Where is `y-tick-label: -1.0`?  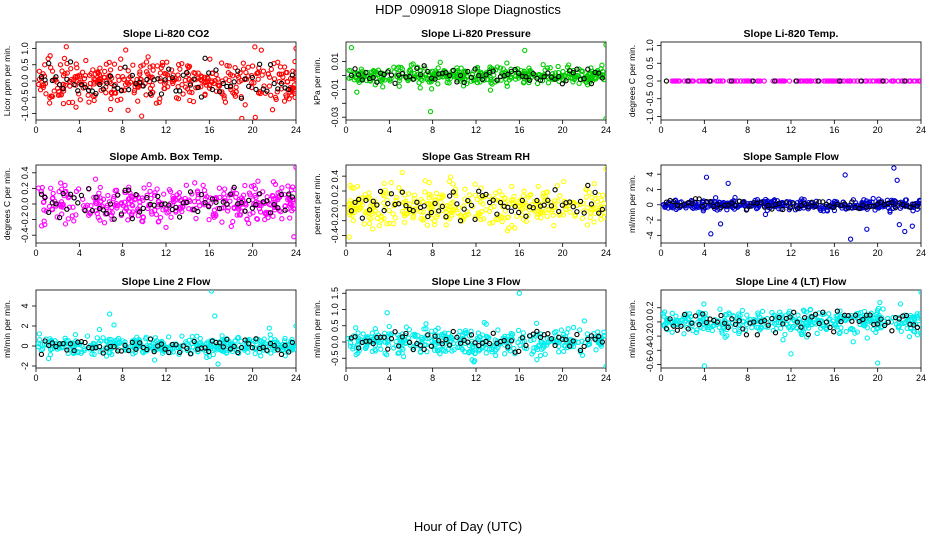 y-tick-label: -1.0 is located at coordinates (650, 117).